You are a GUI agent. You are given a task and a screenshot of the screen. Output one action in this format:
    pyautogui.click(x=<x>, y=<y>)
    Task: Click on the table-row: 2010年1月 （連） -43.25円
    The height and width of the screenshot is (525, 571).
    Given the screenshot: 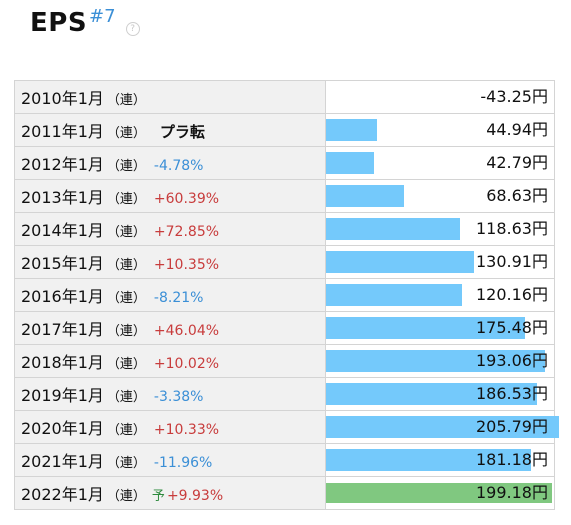 What is the action you would take?
    pyautogui.click(x=284, y=97)
    